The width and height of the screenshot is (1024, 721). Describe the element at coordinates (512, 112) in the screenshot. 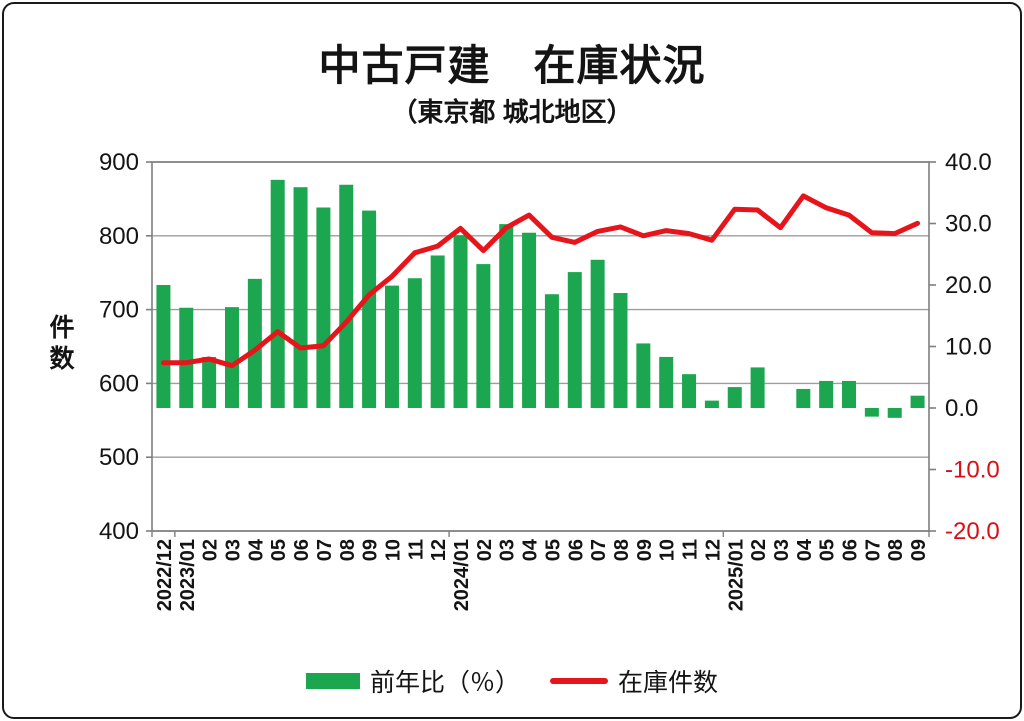

I see `chart-subtitle: （東京都 城北地区）` at that location.